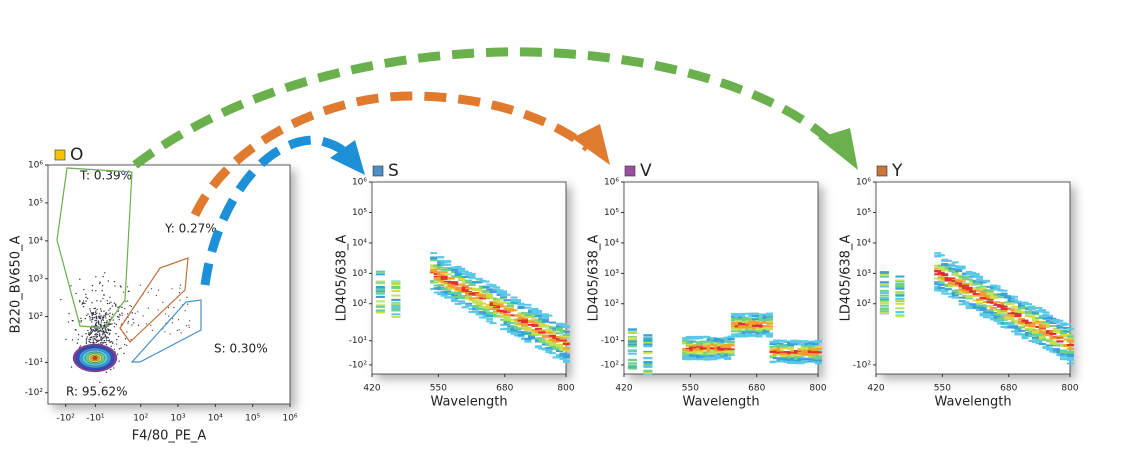  I want to click on x-tick-label: 10⁵, so click(252, 419).